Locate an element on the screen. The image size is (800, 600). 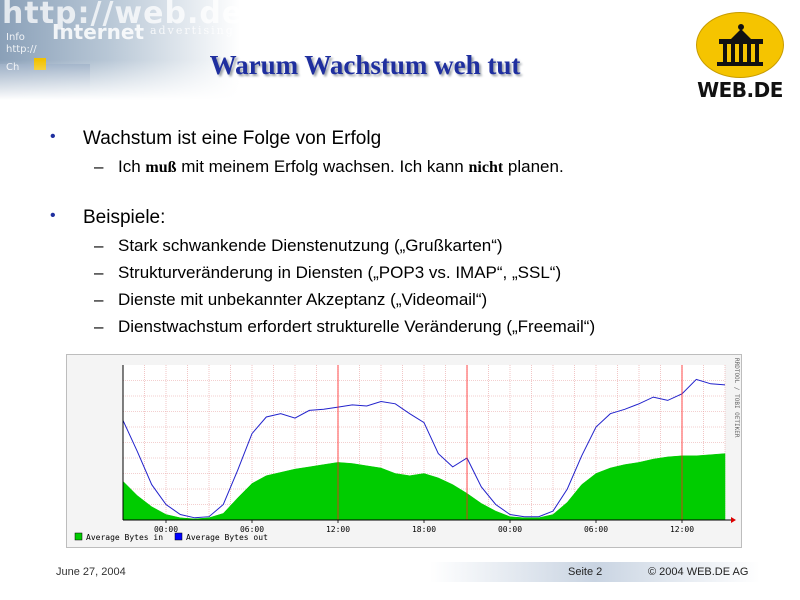
brandenburg-gate-icon is located at coordinates (740, 45).